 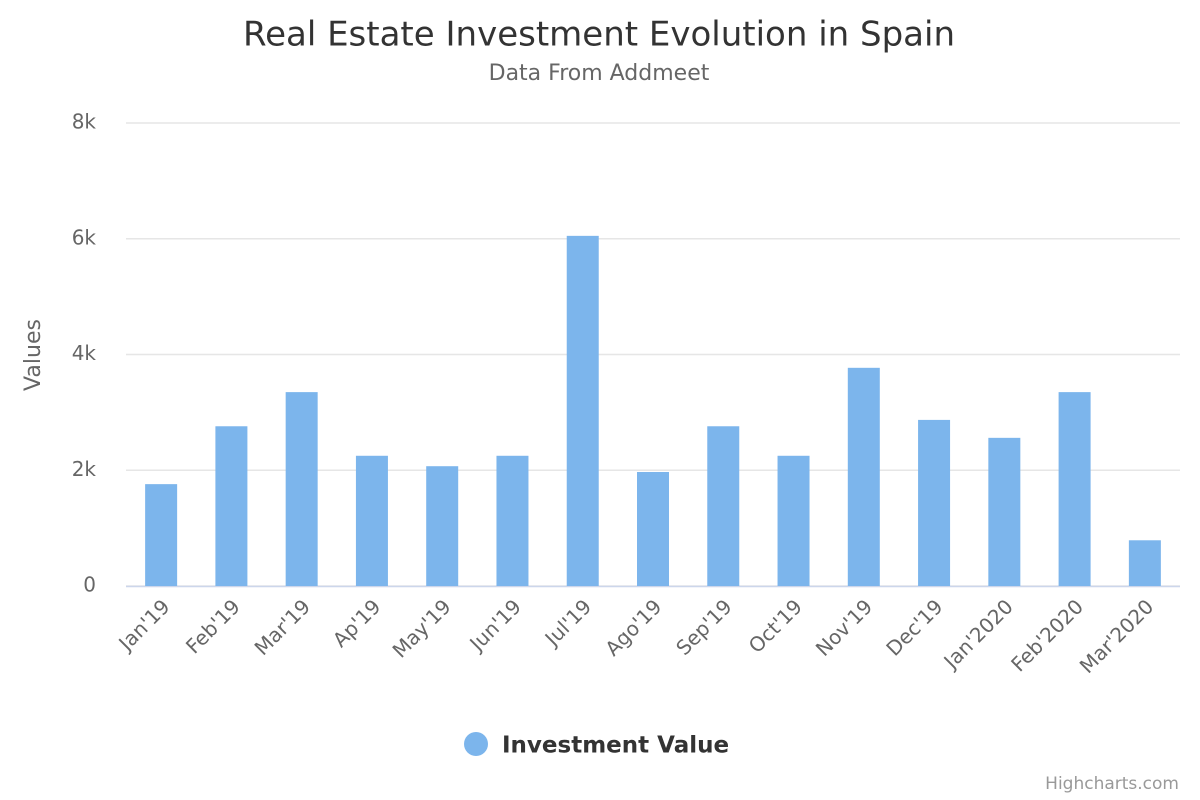 What do you see at coordinates (89, 585) in the screenshot?
I see `y-tick-label: 0` at bounding box center [89, 585].